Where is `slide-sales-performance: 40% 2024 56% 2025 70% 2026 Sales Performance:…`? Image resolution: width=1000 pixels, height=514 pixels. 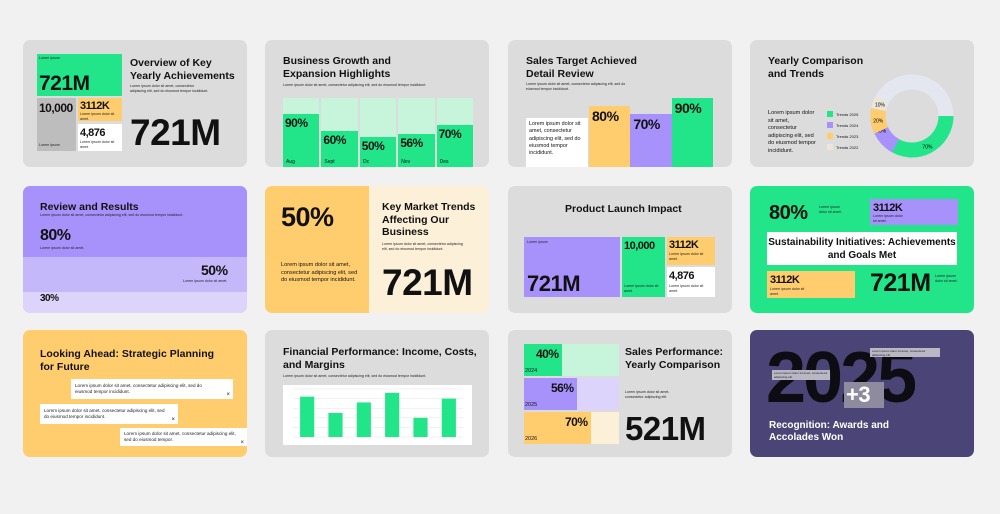 slide-sales-performance: 40% 2024 56% 2025 70% 2026 Sales Performance:… is located at coordinates (620, 393).